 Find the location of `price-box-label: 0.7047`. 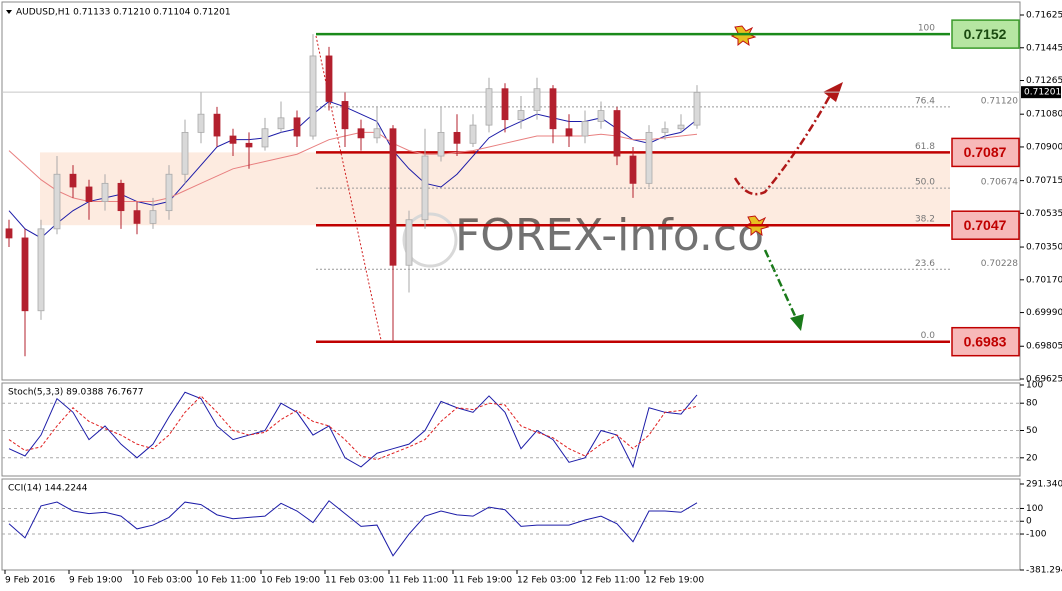

price-box-label: 0.7047 is located at coordinates (985, 225).